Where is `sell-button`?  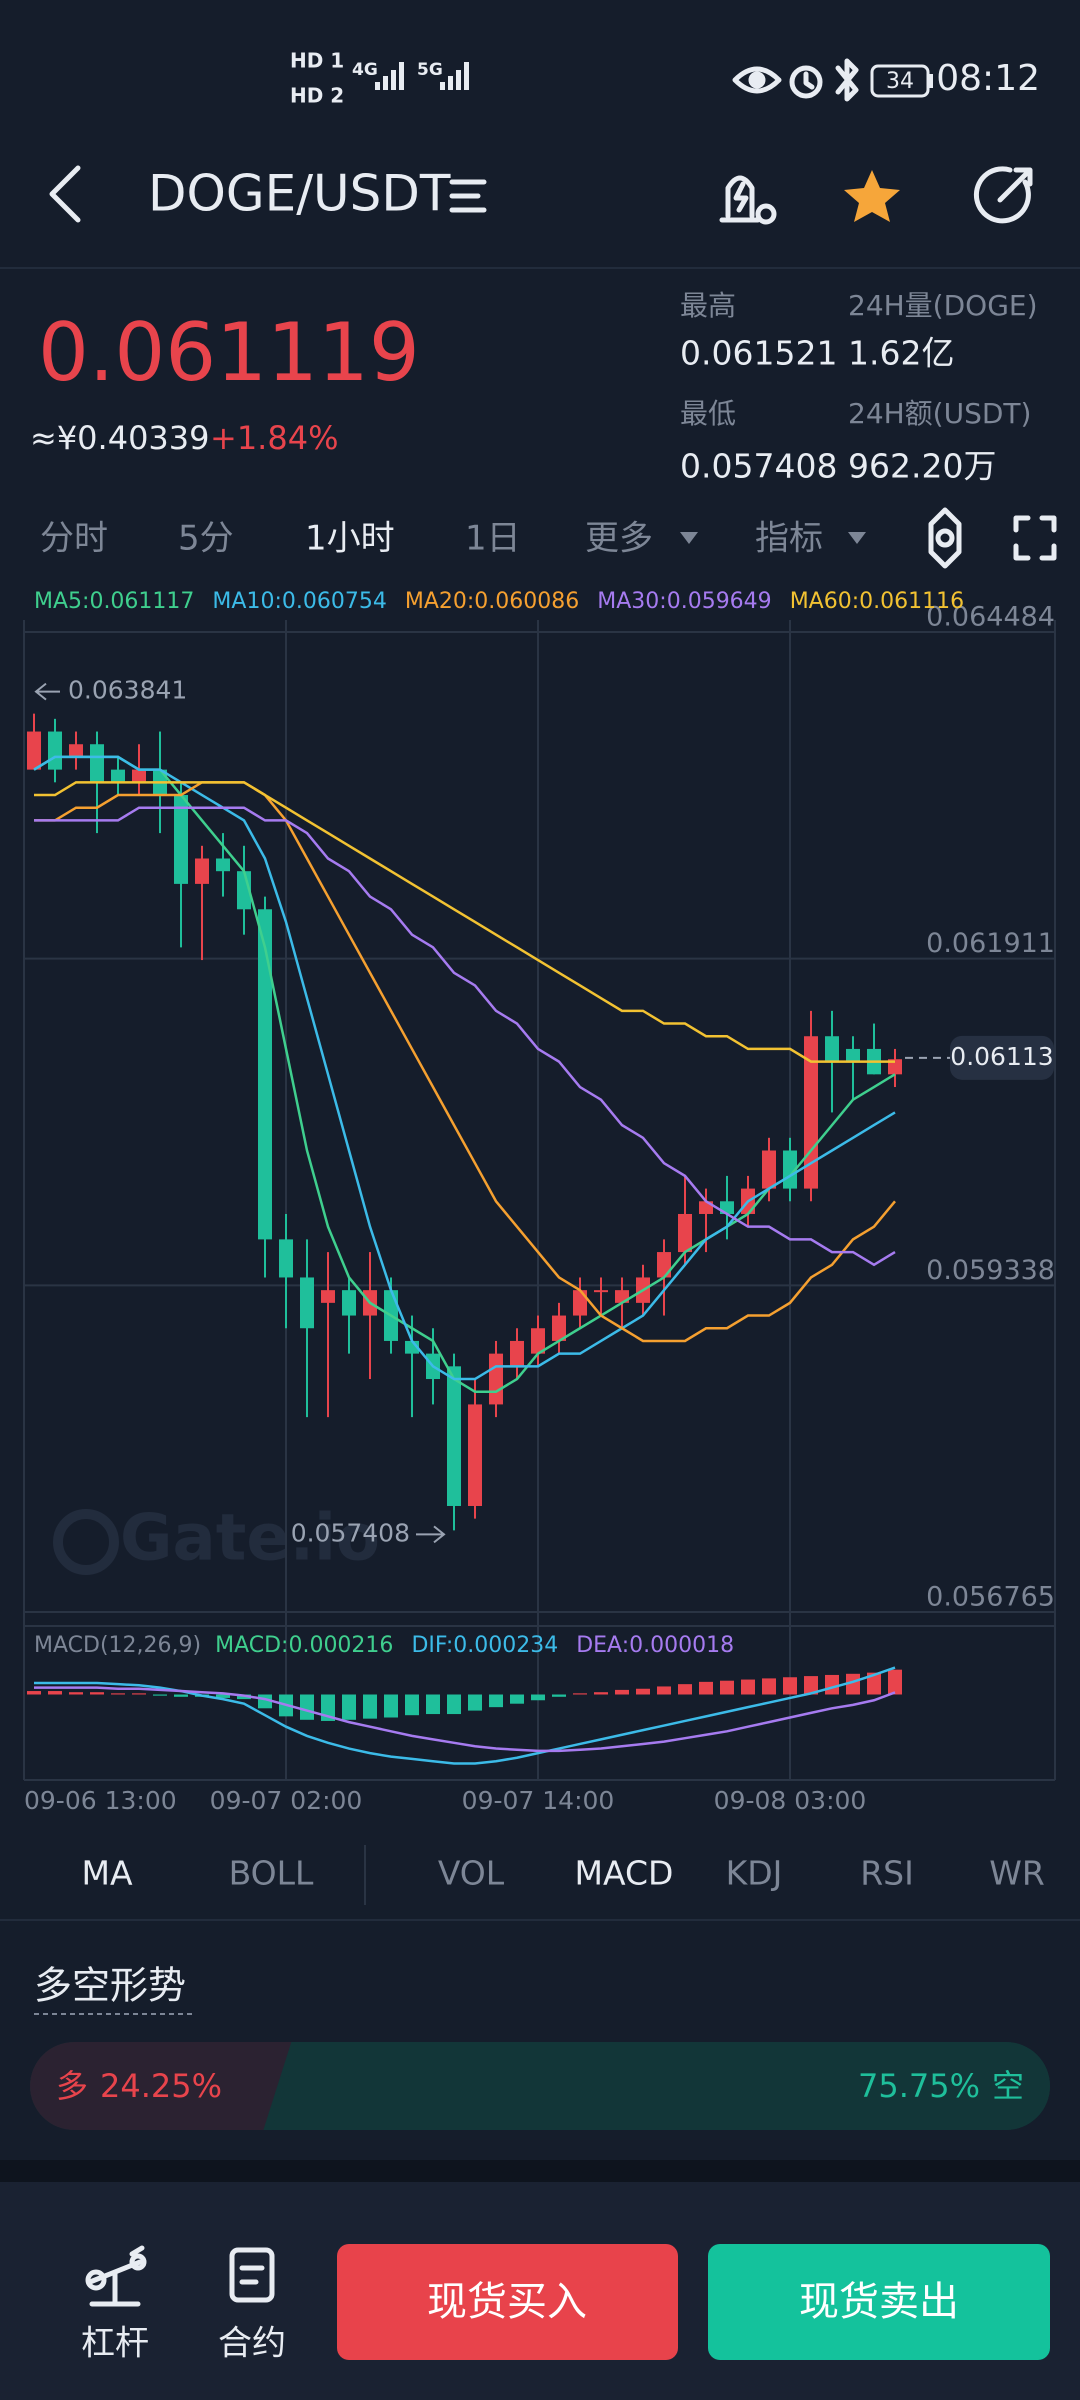
sell-button is located at coordinates (879, 2302).